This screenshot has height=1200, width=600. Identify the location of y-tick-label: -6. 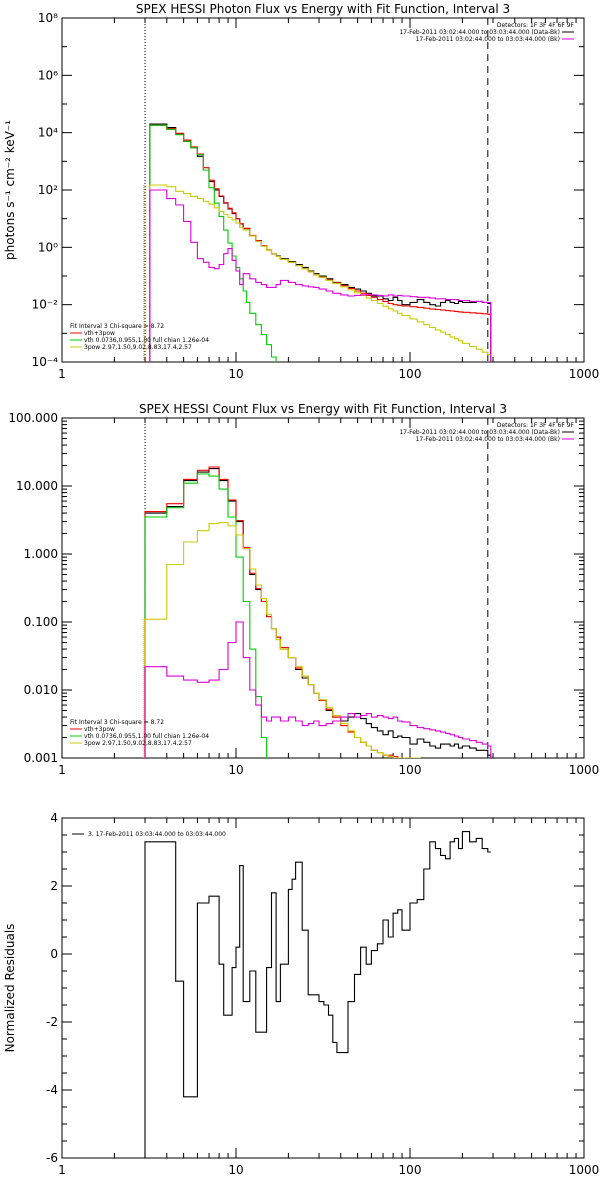
(52, 1158).